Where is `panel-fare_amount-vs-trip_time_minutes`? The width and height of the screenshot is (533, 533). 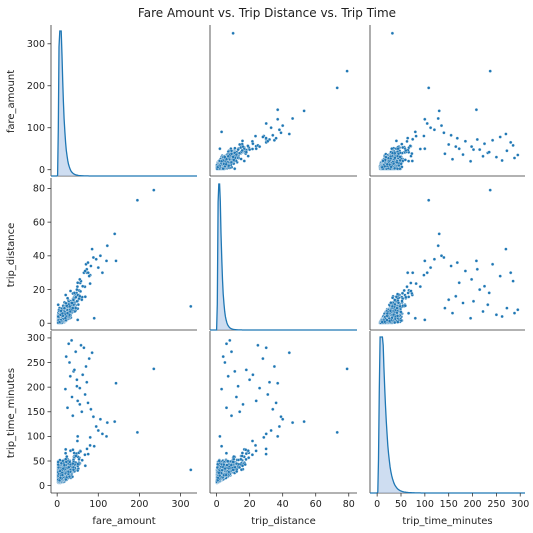
panel-fare_amount-vs-trip_time_minutes is located at coordinates (447, 101).